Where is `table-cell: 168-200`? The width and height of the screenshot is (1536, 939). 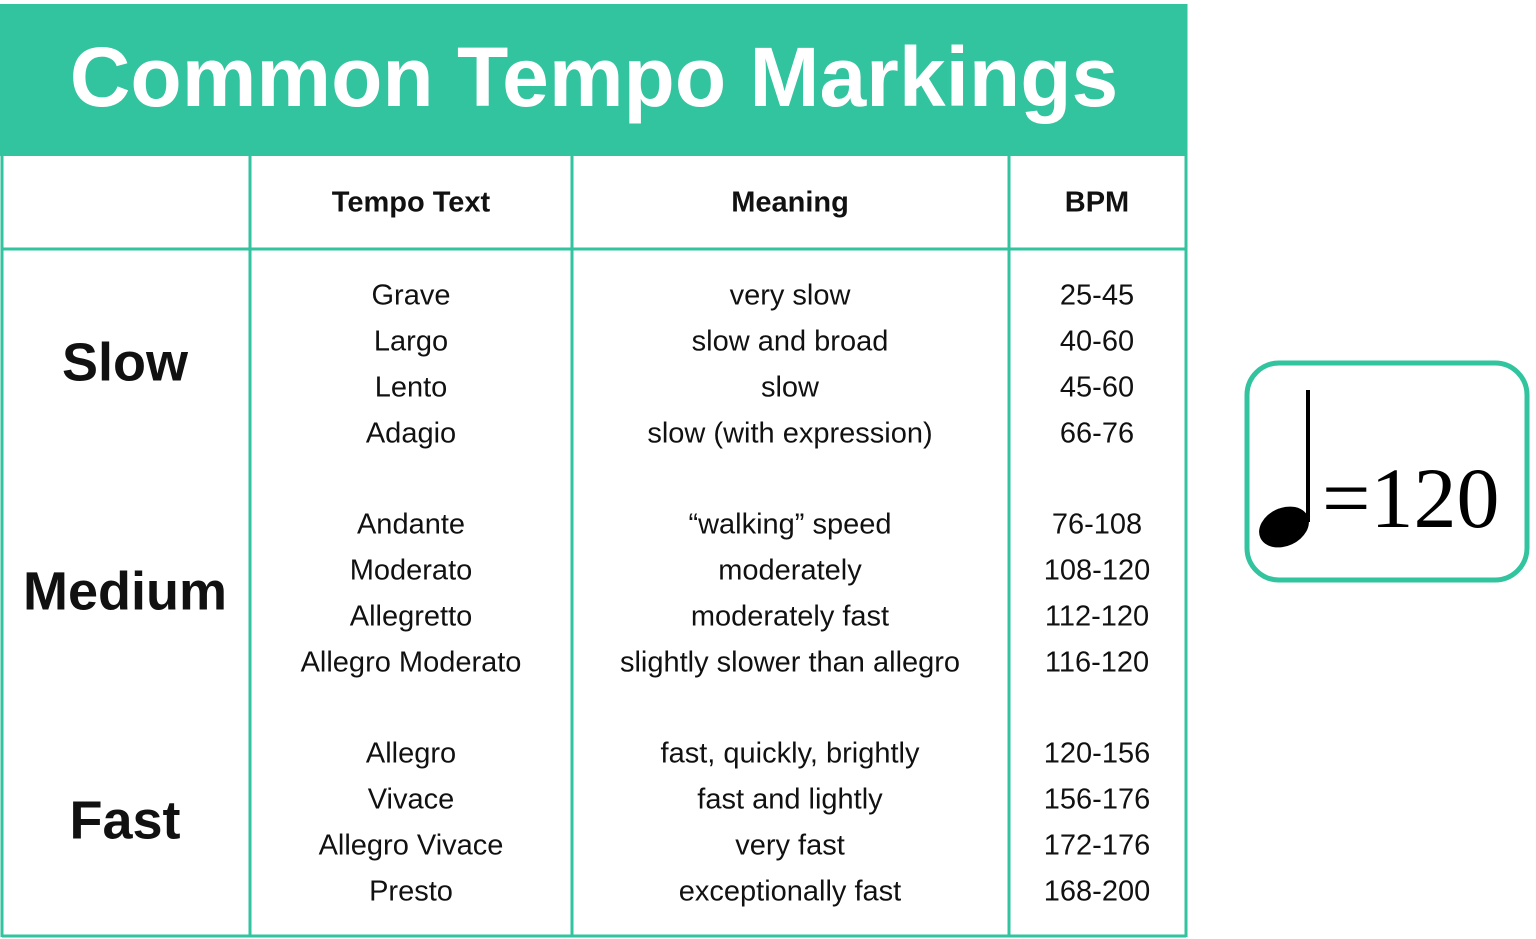
table-cell: 168-200 is located at coordinates (1097, 892).